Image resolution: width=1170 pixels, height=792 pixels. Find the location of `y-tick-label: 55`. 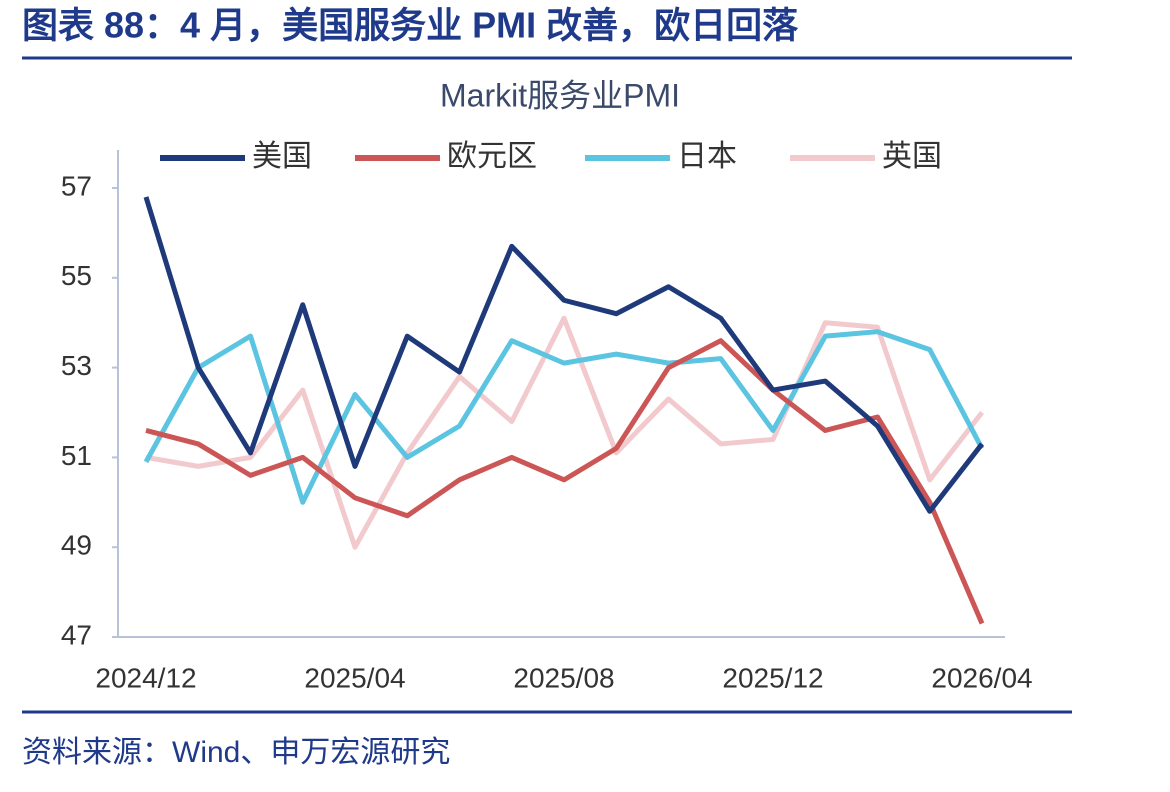

y-tick-label: 55 is located at coordinates (76, 275).